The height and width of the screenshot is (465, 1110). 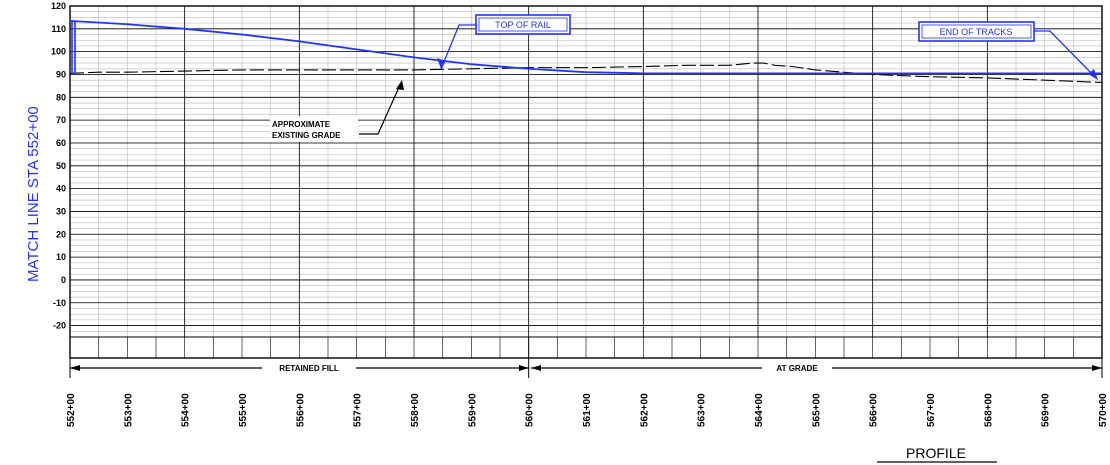 I want to click on end-of-tracks-arrowhead, so click(x=1093, y=74).